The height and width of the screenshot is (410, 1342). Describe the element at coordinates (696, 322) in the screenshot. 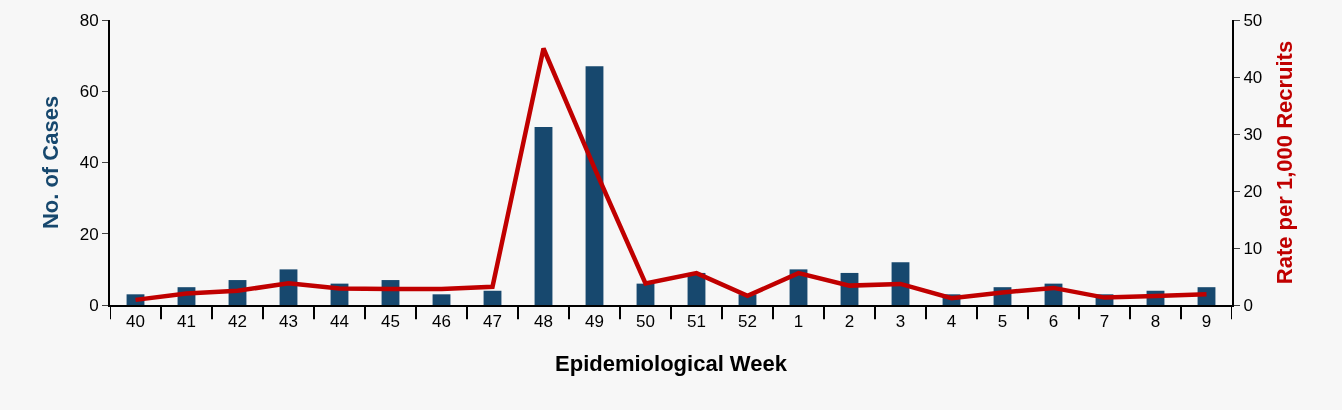

I see `x-tick-label: 51` at that location.